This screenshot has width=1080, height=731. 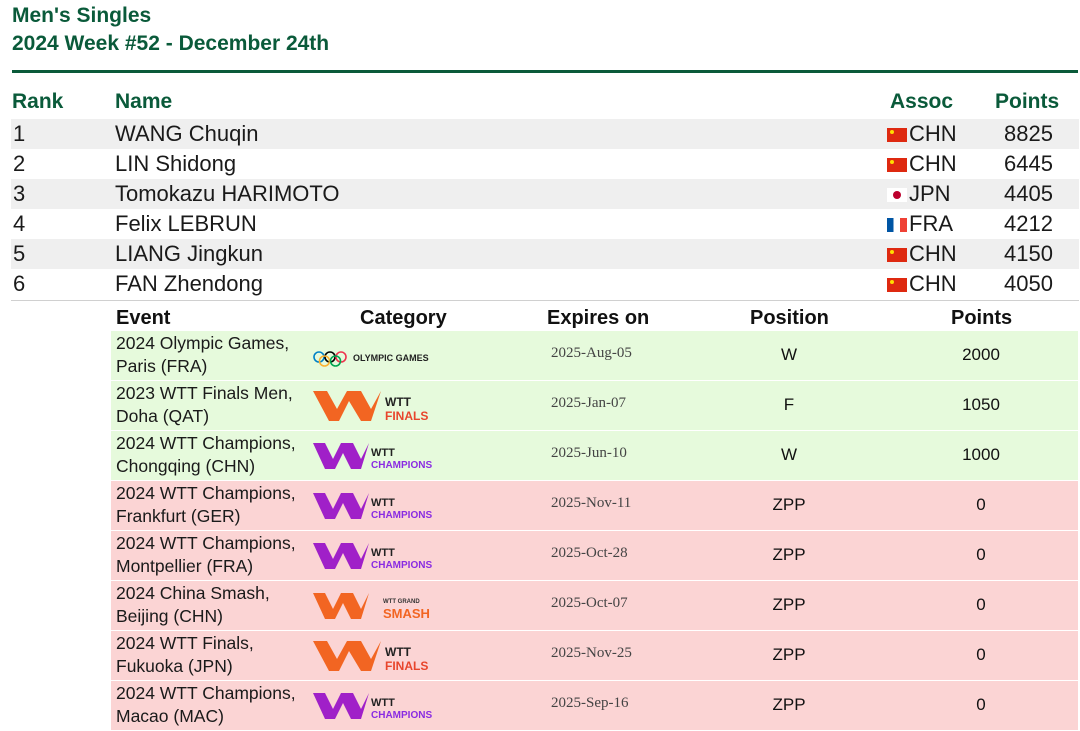 What do you see at coordinates (545, 164) in the screenshot?
I see `ranking-row: 2 LIN Shidong CHN 6445` at bounding box center [545, 164].